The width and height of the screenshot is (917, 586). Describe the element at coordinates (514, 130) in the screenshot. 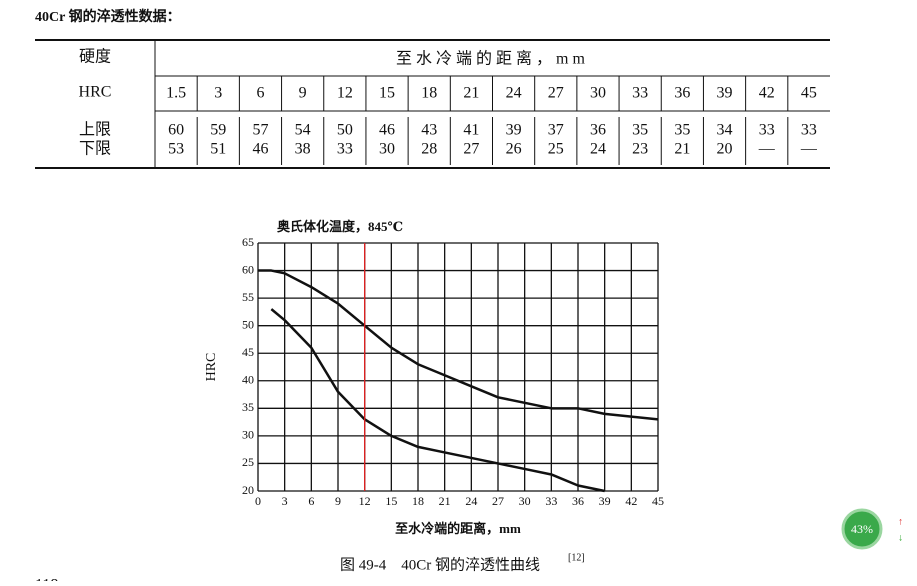

I see `upper-cell: 39` at that location.